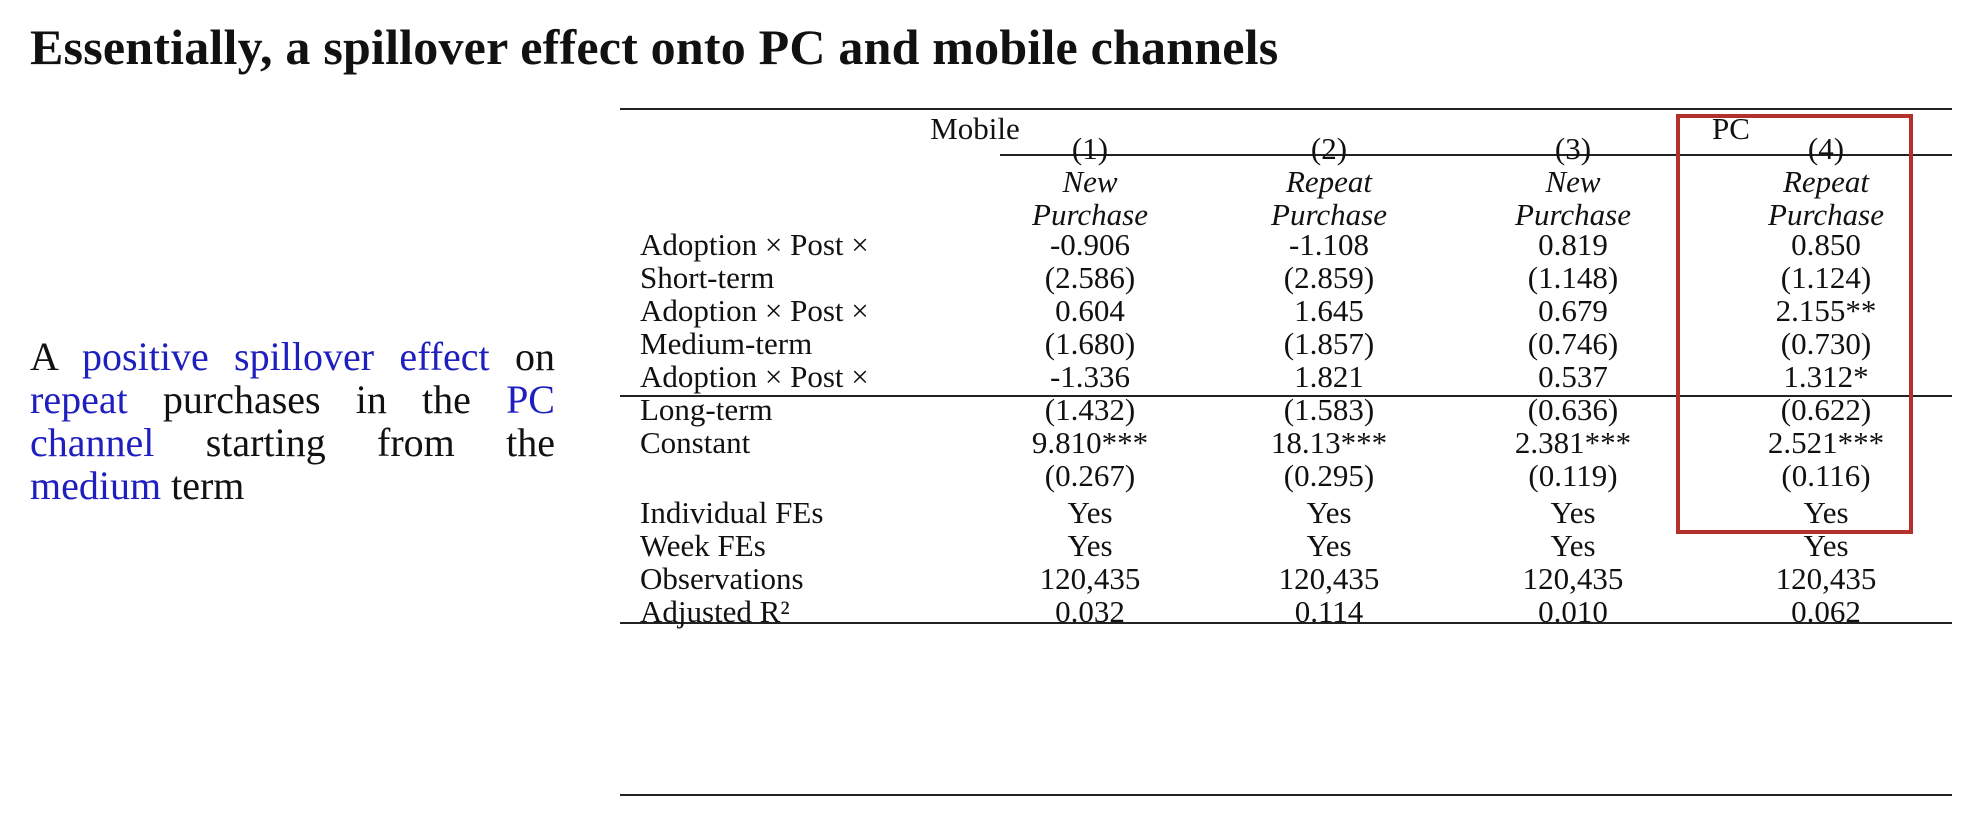 This screenshot has height=820, width=1986. What do you see at coordinates (1090, 343) in the screenshot?
I see `table-cell: (1.680)` at bounding box center [1090, 343].